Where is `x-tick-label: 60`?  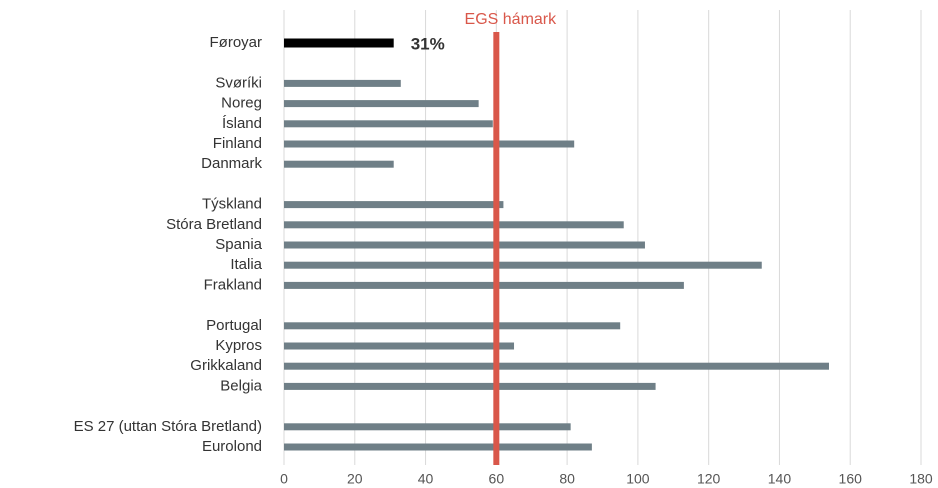
x-tick-label: 60 is located at coordinates (497, 479).